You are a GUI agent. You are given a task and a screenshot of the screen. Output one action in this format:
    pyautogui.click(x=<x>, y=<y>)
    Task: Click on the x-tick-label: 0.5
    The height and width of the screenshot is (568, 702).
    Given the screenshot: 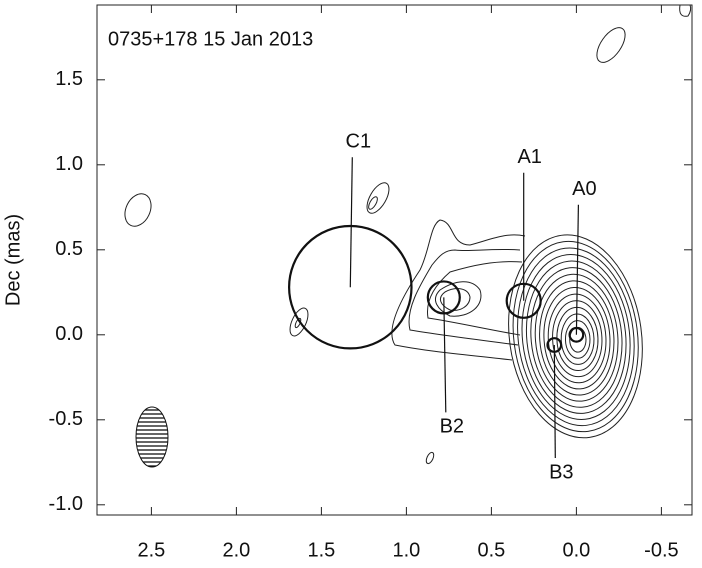 What is the action you would take?
    pyautogui.click(x=491, y=550)
    